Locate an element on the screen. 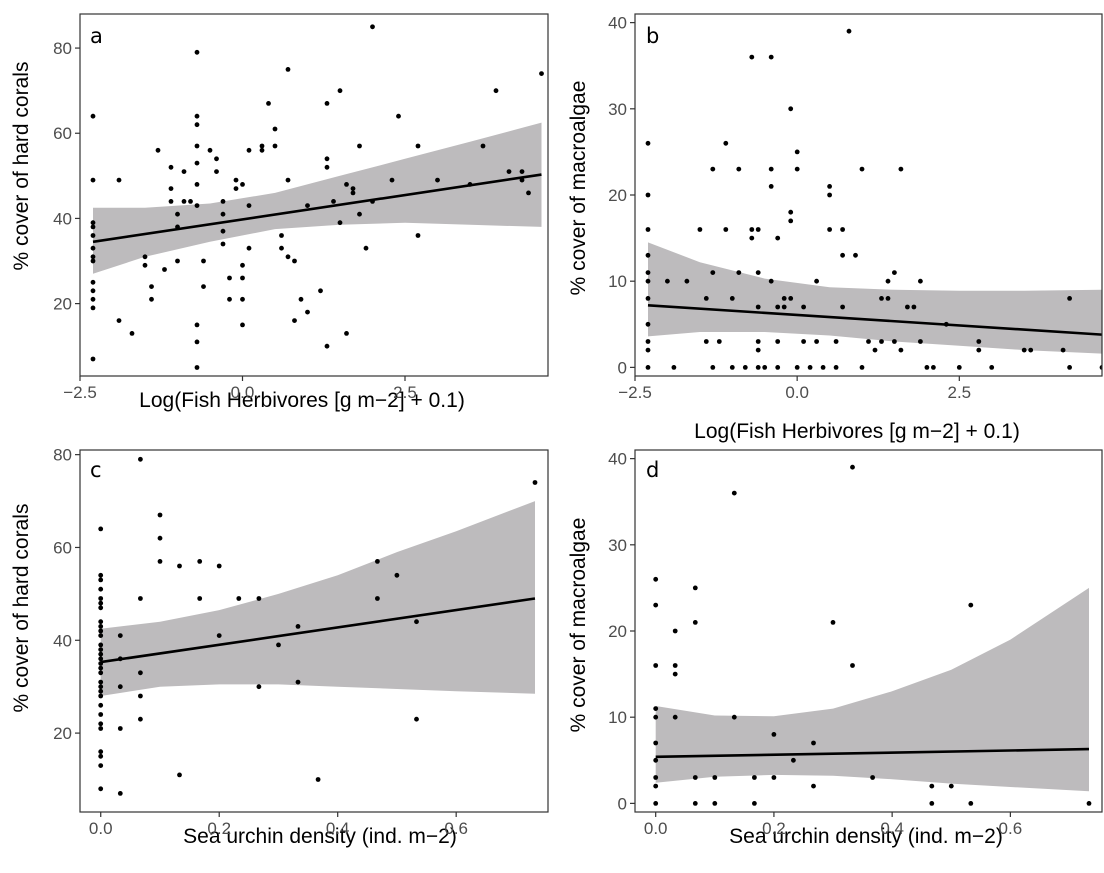  y-axis-title: % cover of macroalgae is located at coordinates (578, 625).